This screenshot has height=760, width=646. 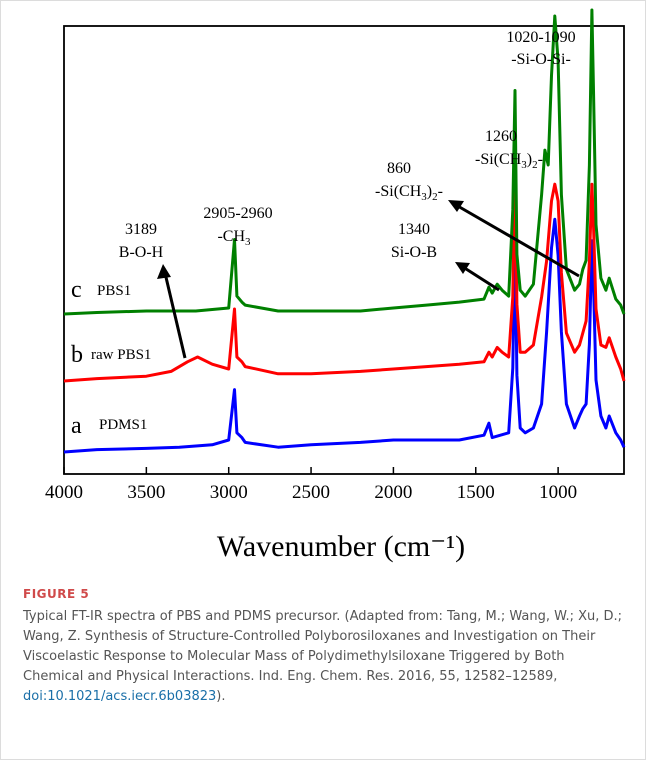 I want to click on trace-name: raw PBS1, so click(x=121, y=355).